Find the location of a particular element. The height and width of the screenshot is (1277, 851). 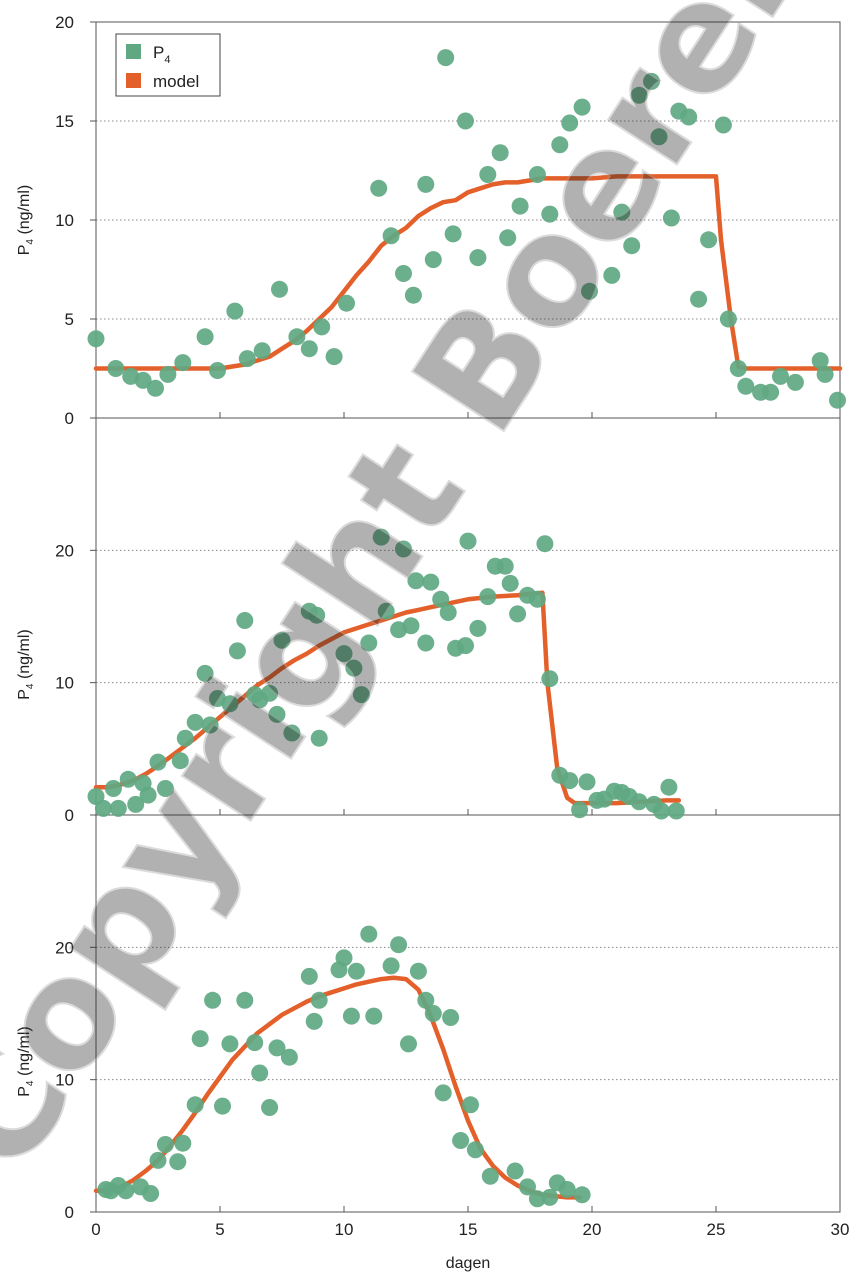

panel-2-y-axis-title: P4 (ng/ml) is located at coordinates (26, 664).